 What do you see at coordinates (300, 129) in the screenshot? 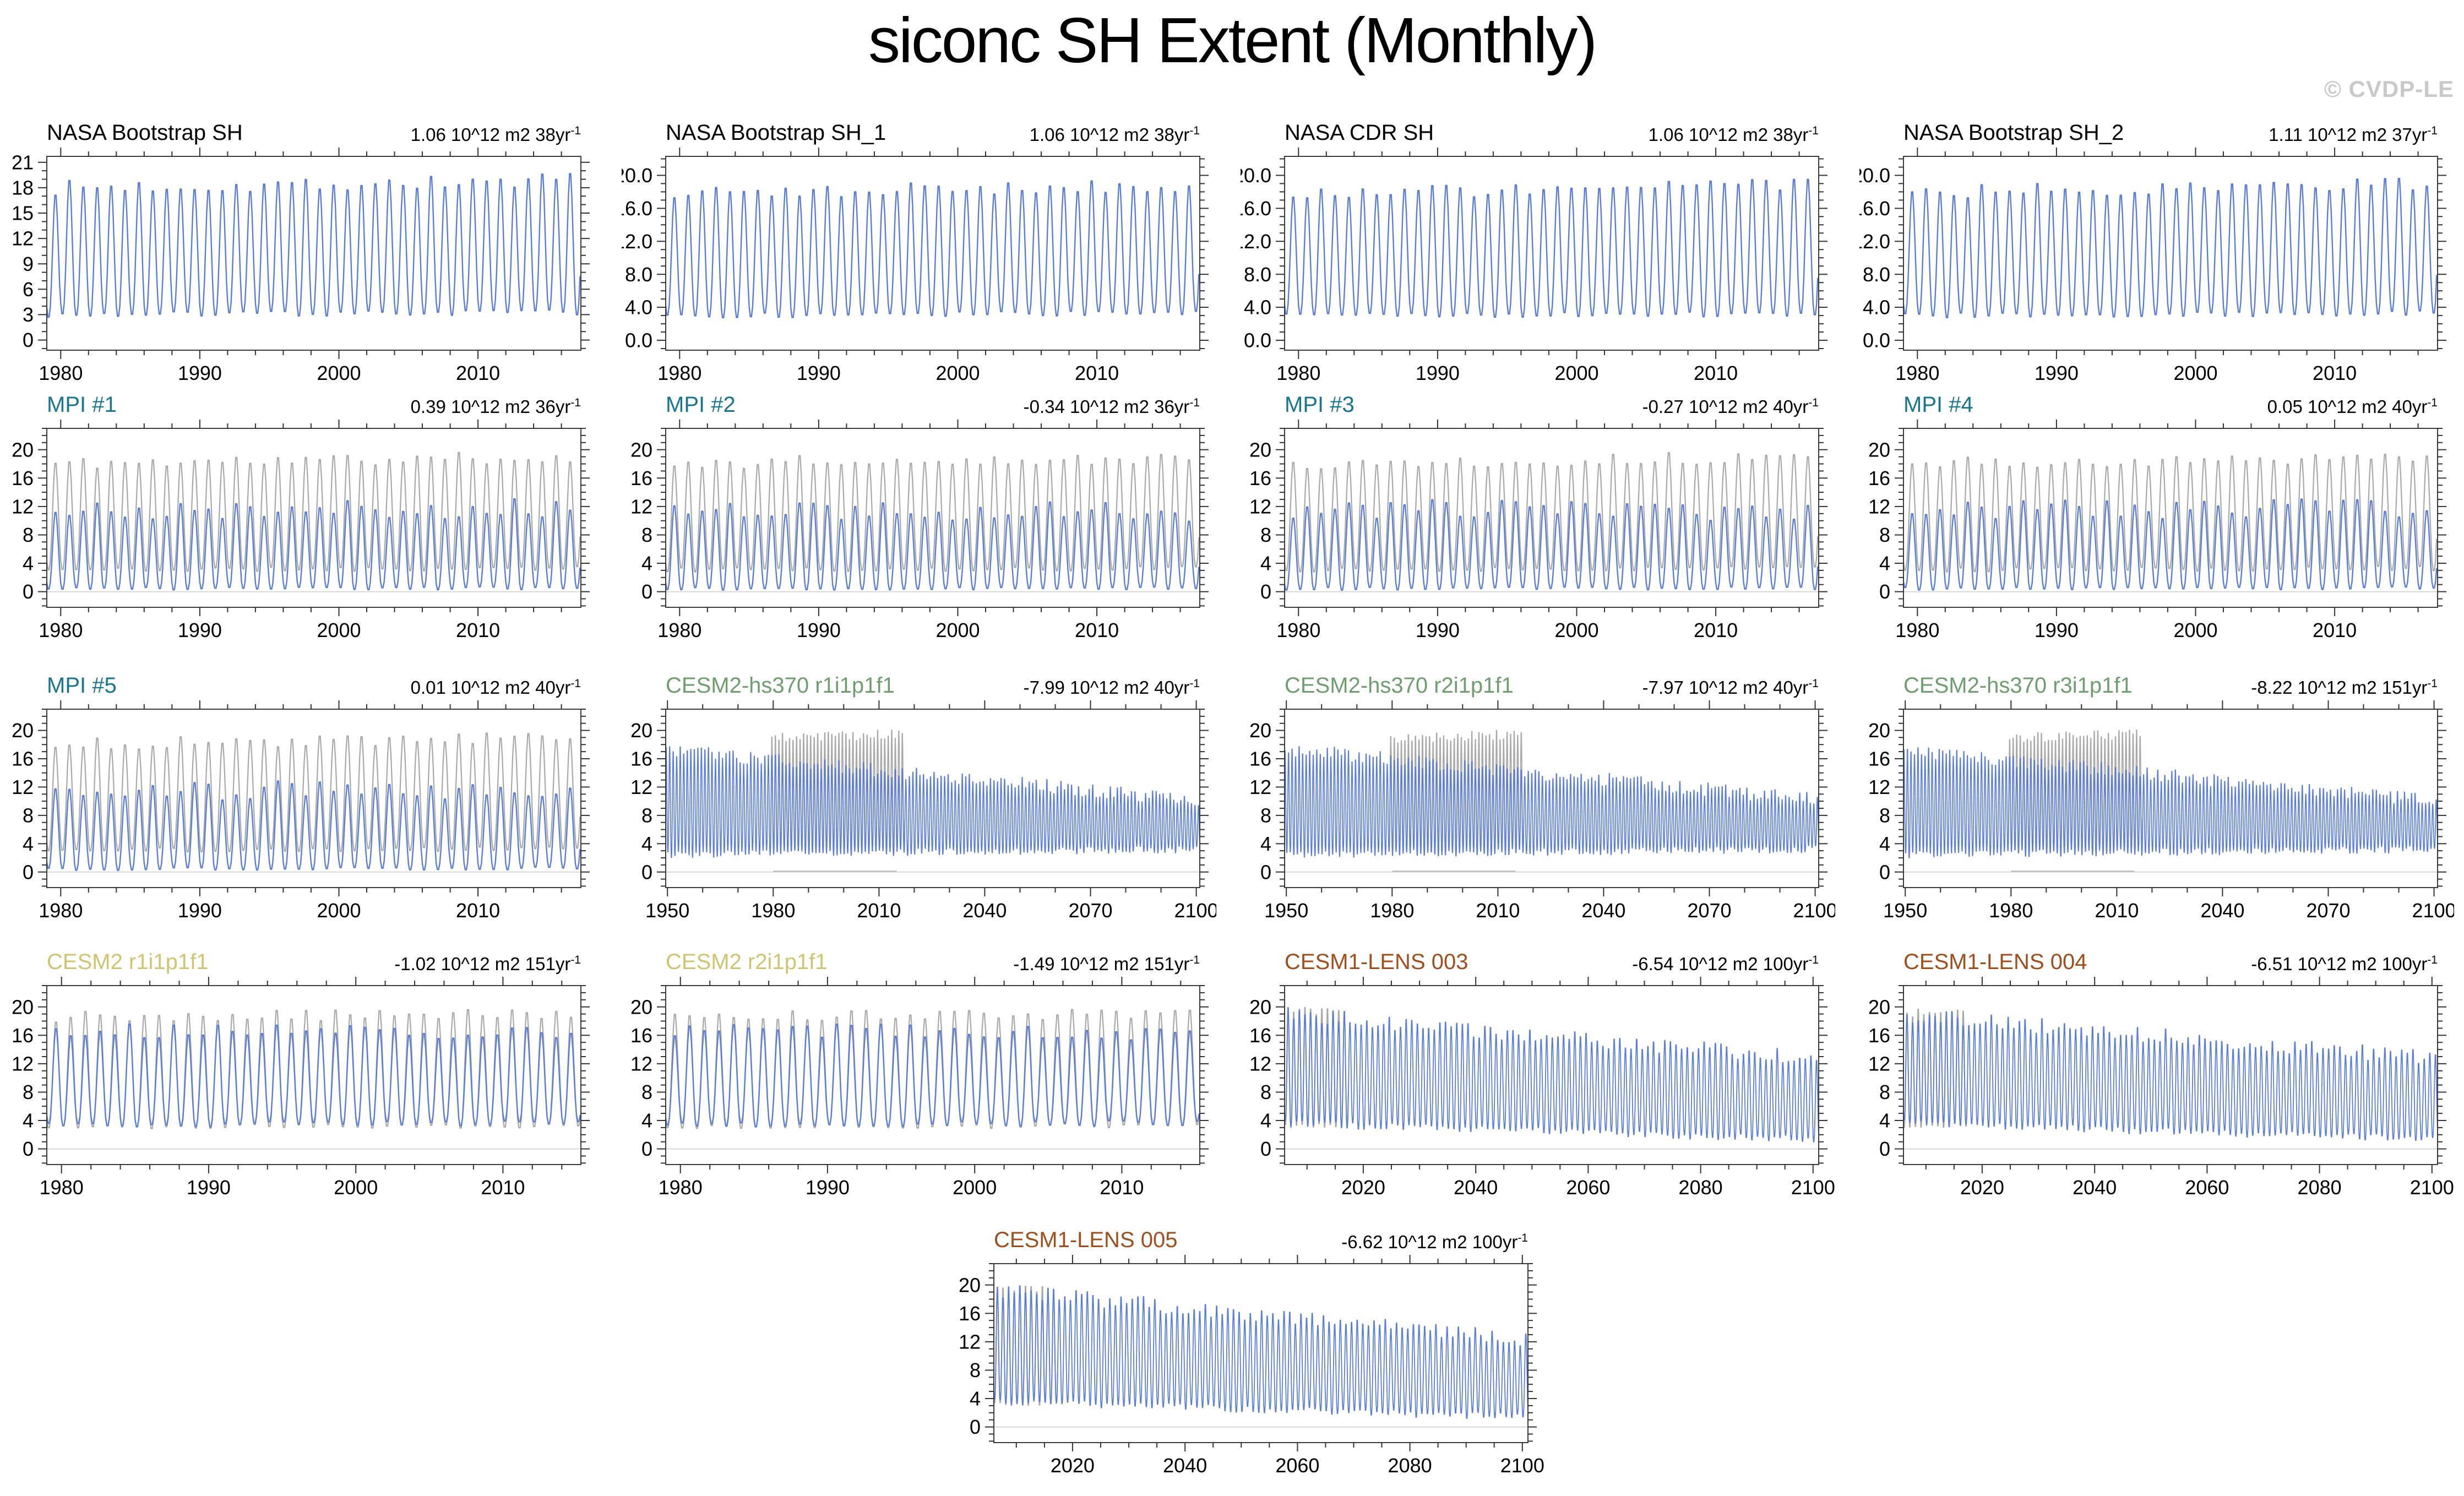
I see `panel-header: NASA Bootstrap SH 1.06 10^12 m2 38yr-1` at bounding box center [300, 129].